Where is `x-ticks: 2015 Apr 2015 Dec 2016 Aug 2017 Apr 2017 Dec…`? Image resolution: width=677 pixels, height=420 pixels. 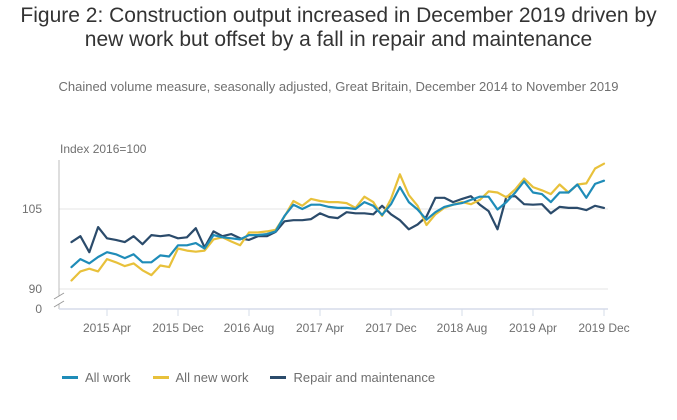 x-ticks: 2015 Apr 2015 Dec 2016 Aug 2017 Apr 2017 Dec… is located at coordinates (356, 322).